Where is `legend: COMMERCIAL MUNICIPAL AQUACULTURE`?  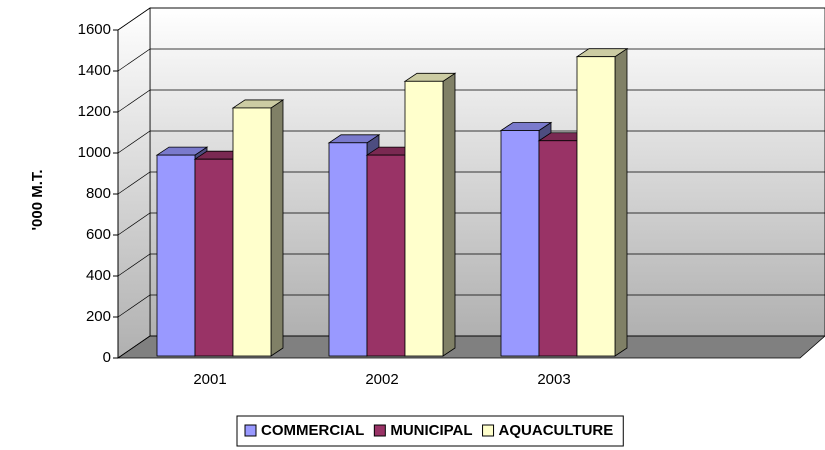 legend: COMMERCIAL MUNICIPAL AQUACULTURE is located at coordinates (430, 431).